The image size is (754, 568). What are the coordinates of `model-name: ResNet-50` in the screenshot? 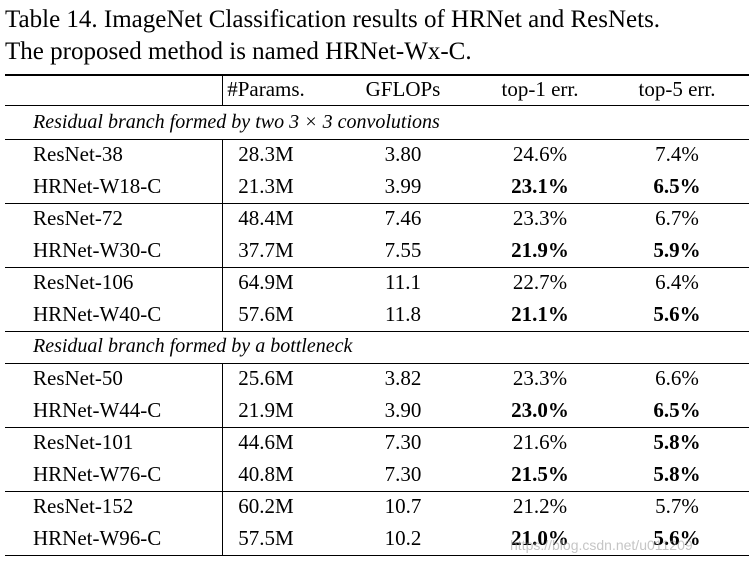 It's located at (78, 378).